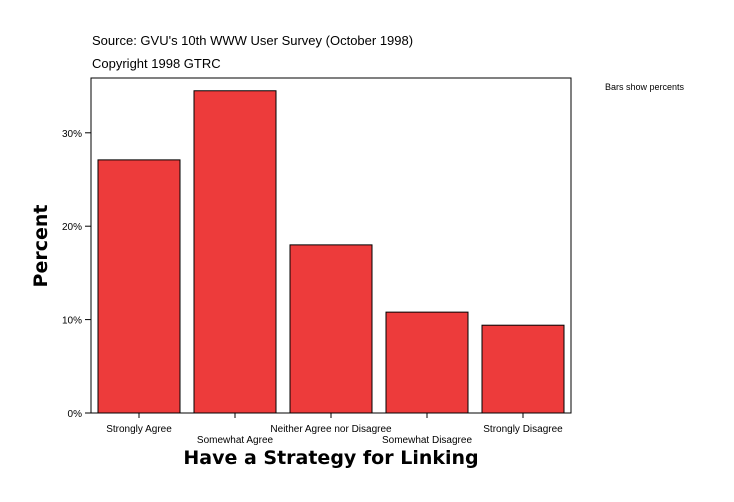 The image size is (734, 502). What do you see at coordinates (331, 329) in the screenshot?
I see `bar-neither-agree-nor-disagree` at bounding box center [331, 329].